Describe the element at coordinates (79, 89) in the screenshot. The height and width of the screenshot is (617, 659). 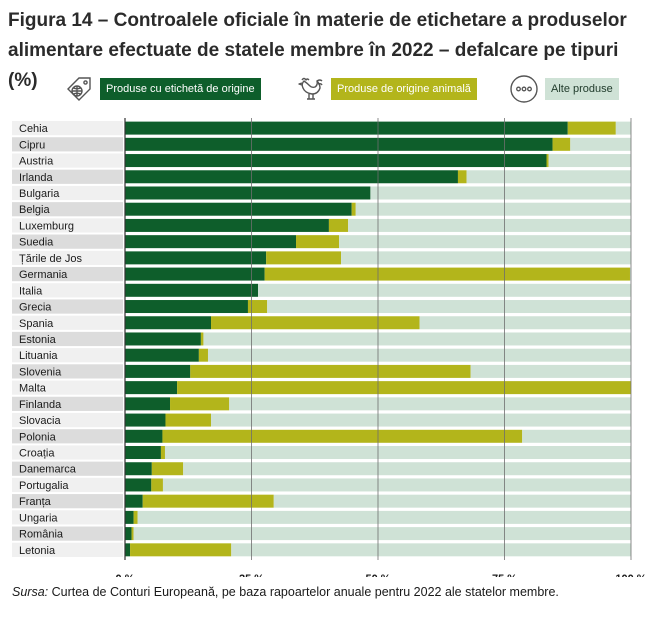
I see `price-tag-globe-icon` at that location.